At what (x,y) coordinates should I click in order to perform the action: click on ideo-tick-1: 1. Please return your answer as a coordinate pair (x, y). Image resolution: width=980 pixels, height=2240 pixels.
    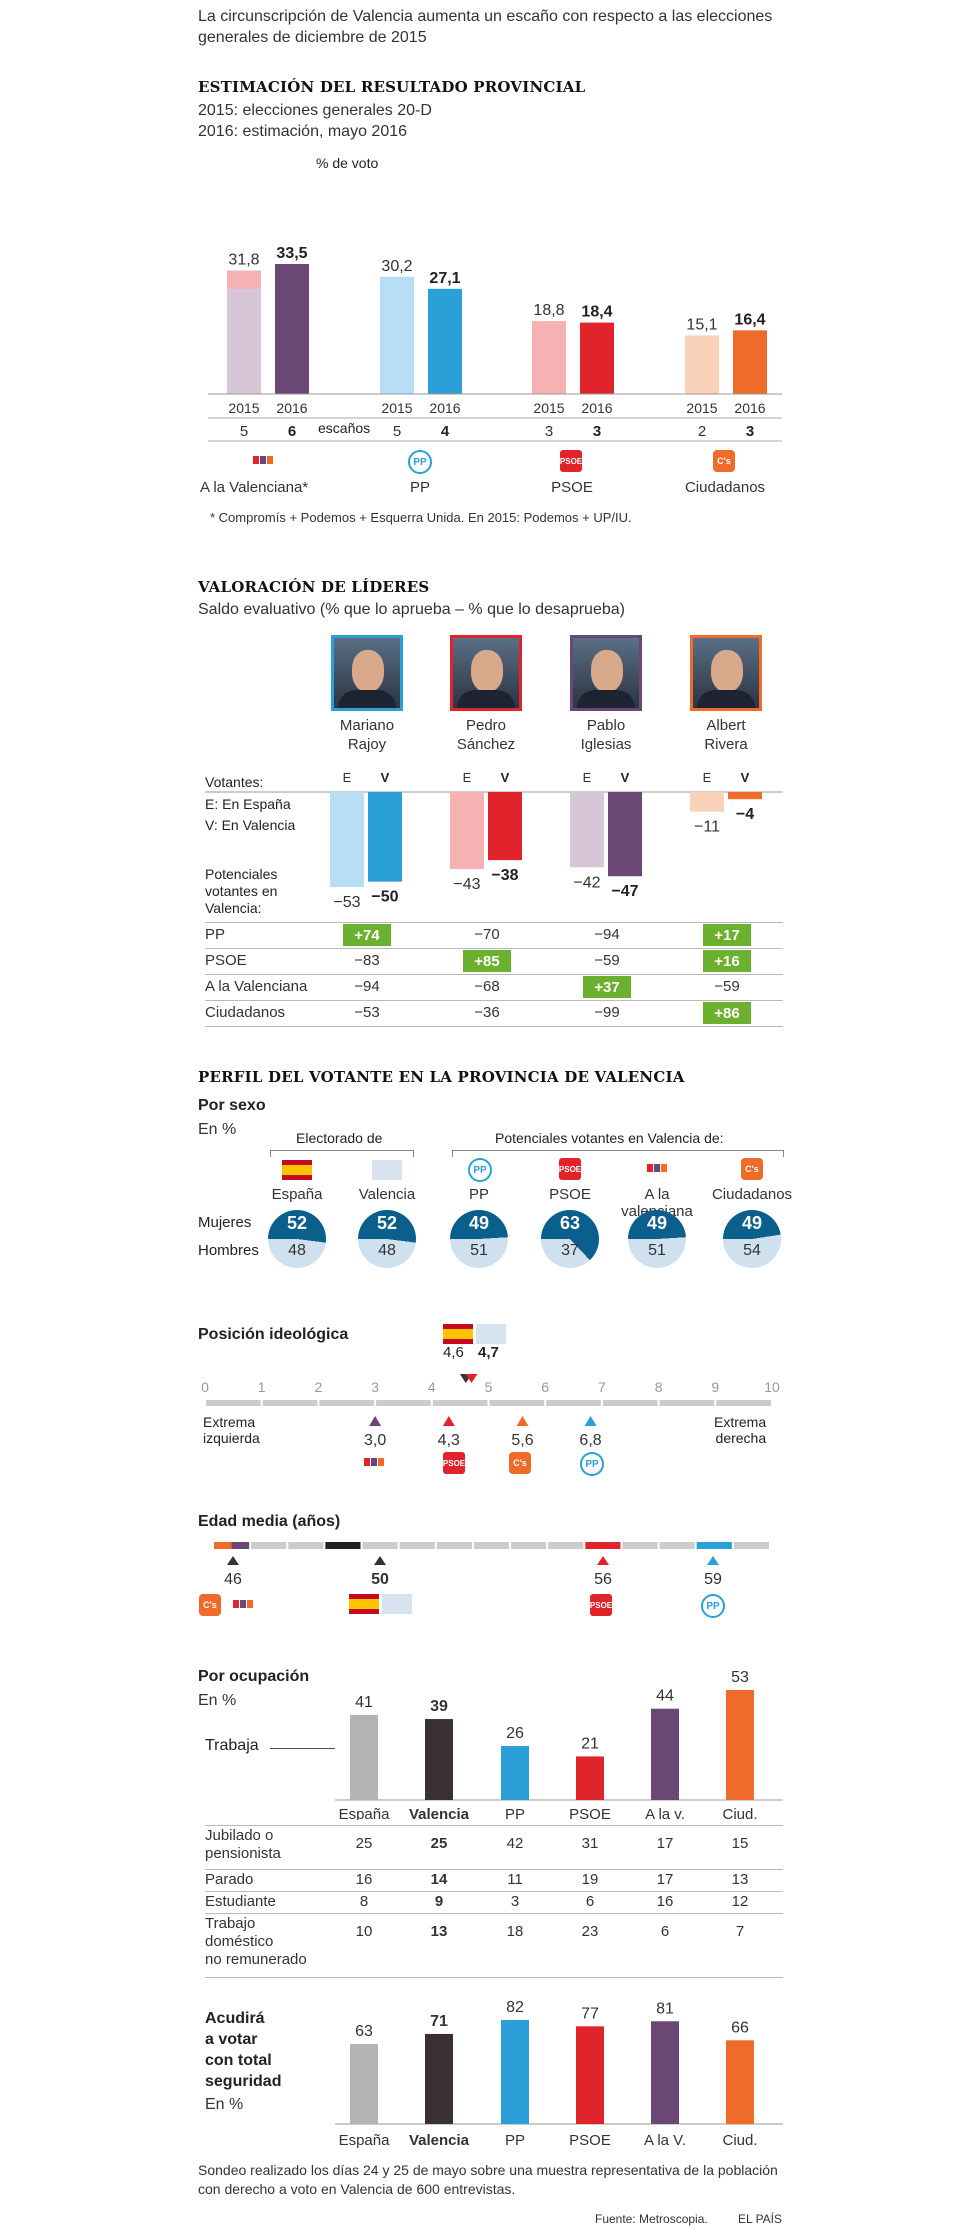
    Looking at the image, I should click on (262, 1387).